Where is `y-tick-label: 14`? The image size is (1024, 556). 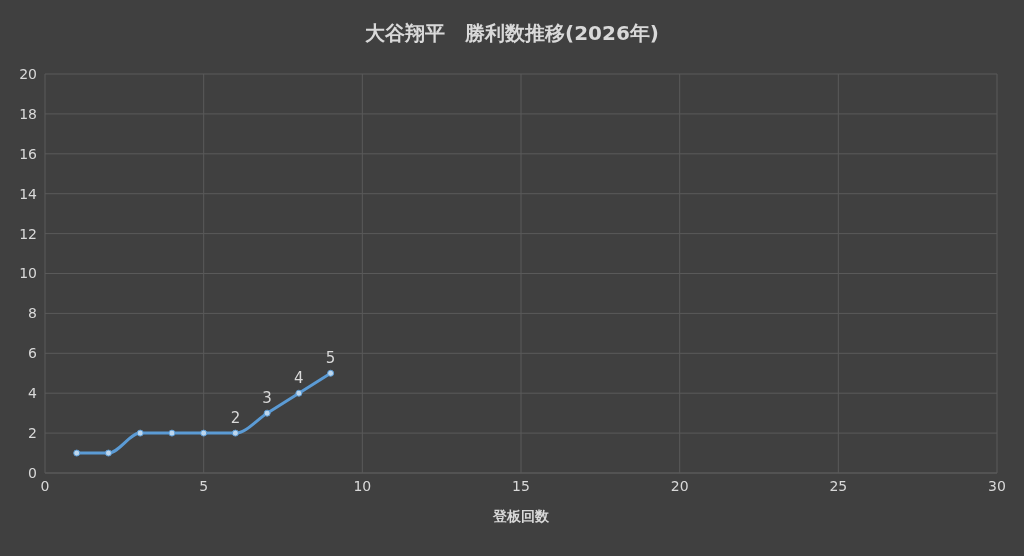
y-tick-label: 14 is located at coordinates (28, 193).